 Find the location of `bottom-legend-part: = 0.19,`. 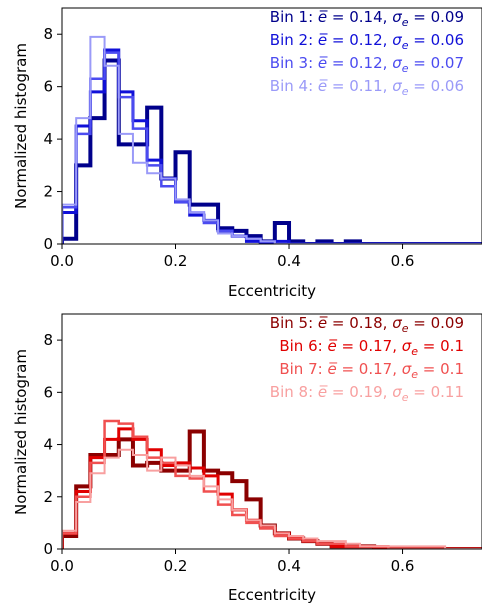

bottom-legend-part: = 0.19, is located at coordinates (359, 392).